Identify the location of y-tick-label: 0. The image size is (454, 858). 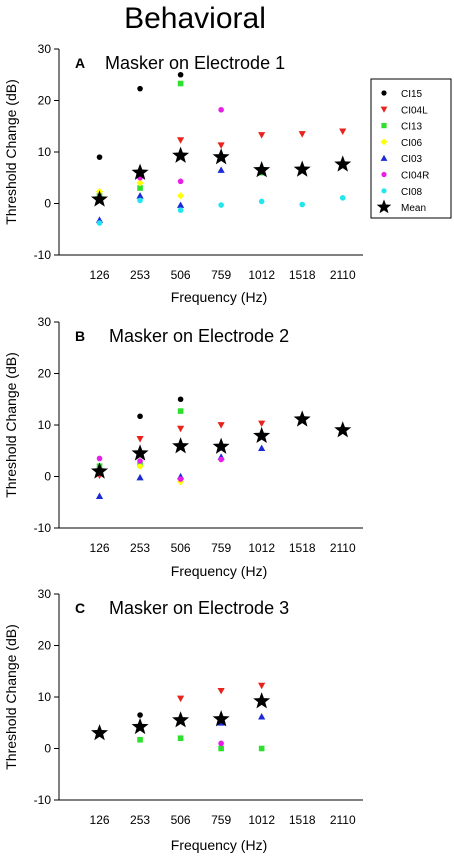
(47, 477).